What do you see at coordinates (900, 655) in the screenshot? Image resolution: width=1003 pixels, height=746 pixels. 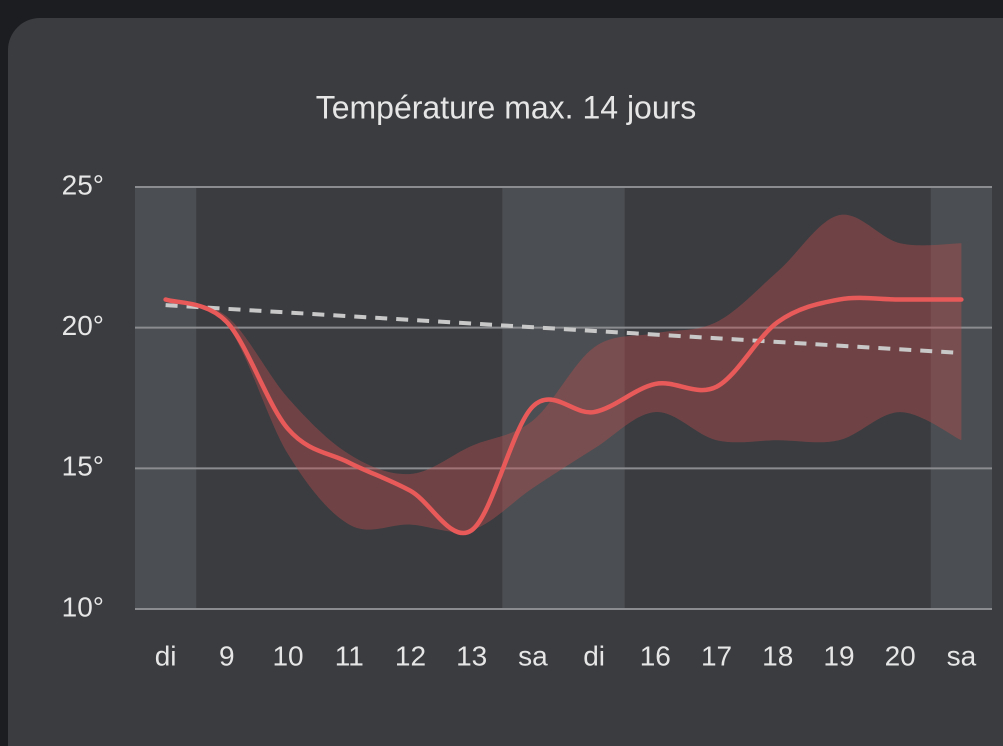 I see `x-tick-label: 20` at bounding box center [900, 655].